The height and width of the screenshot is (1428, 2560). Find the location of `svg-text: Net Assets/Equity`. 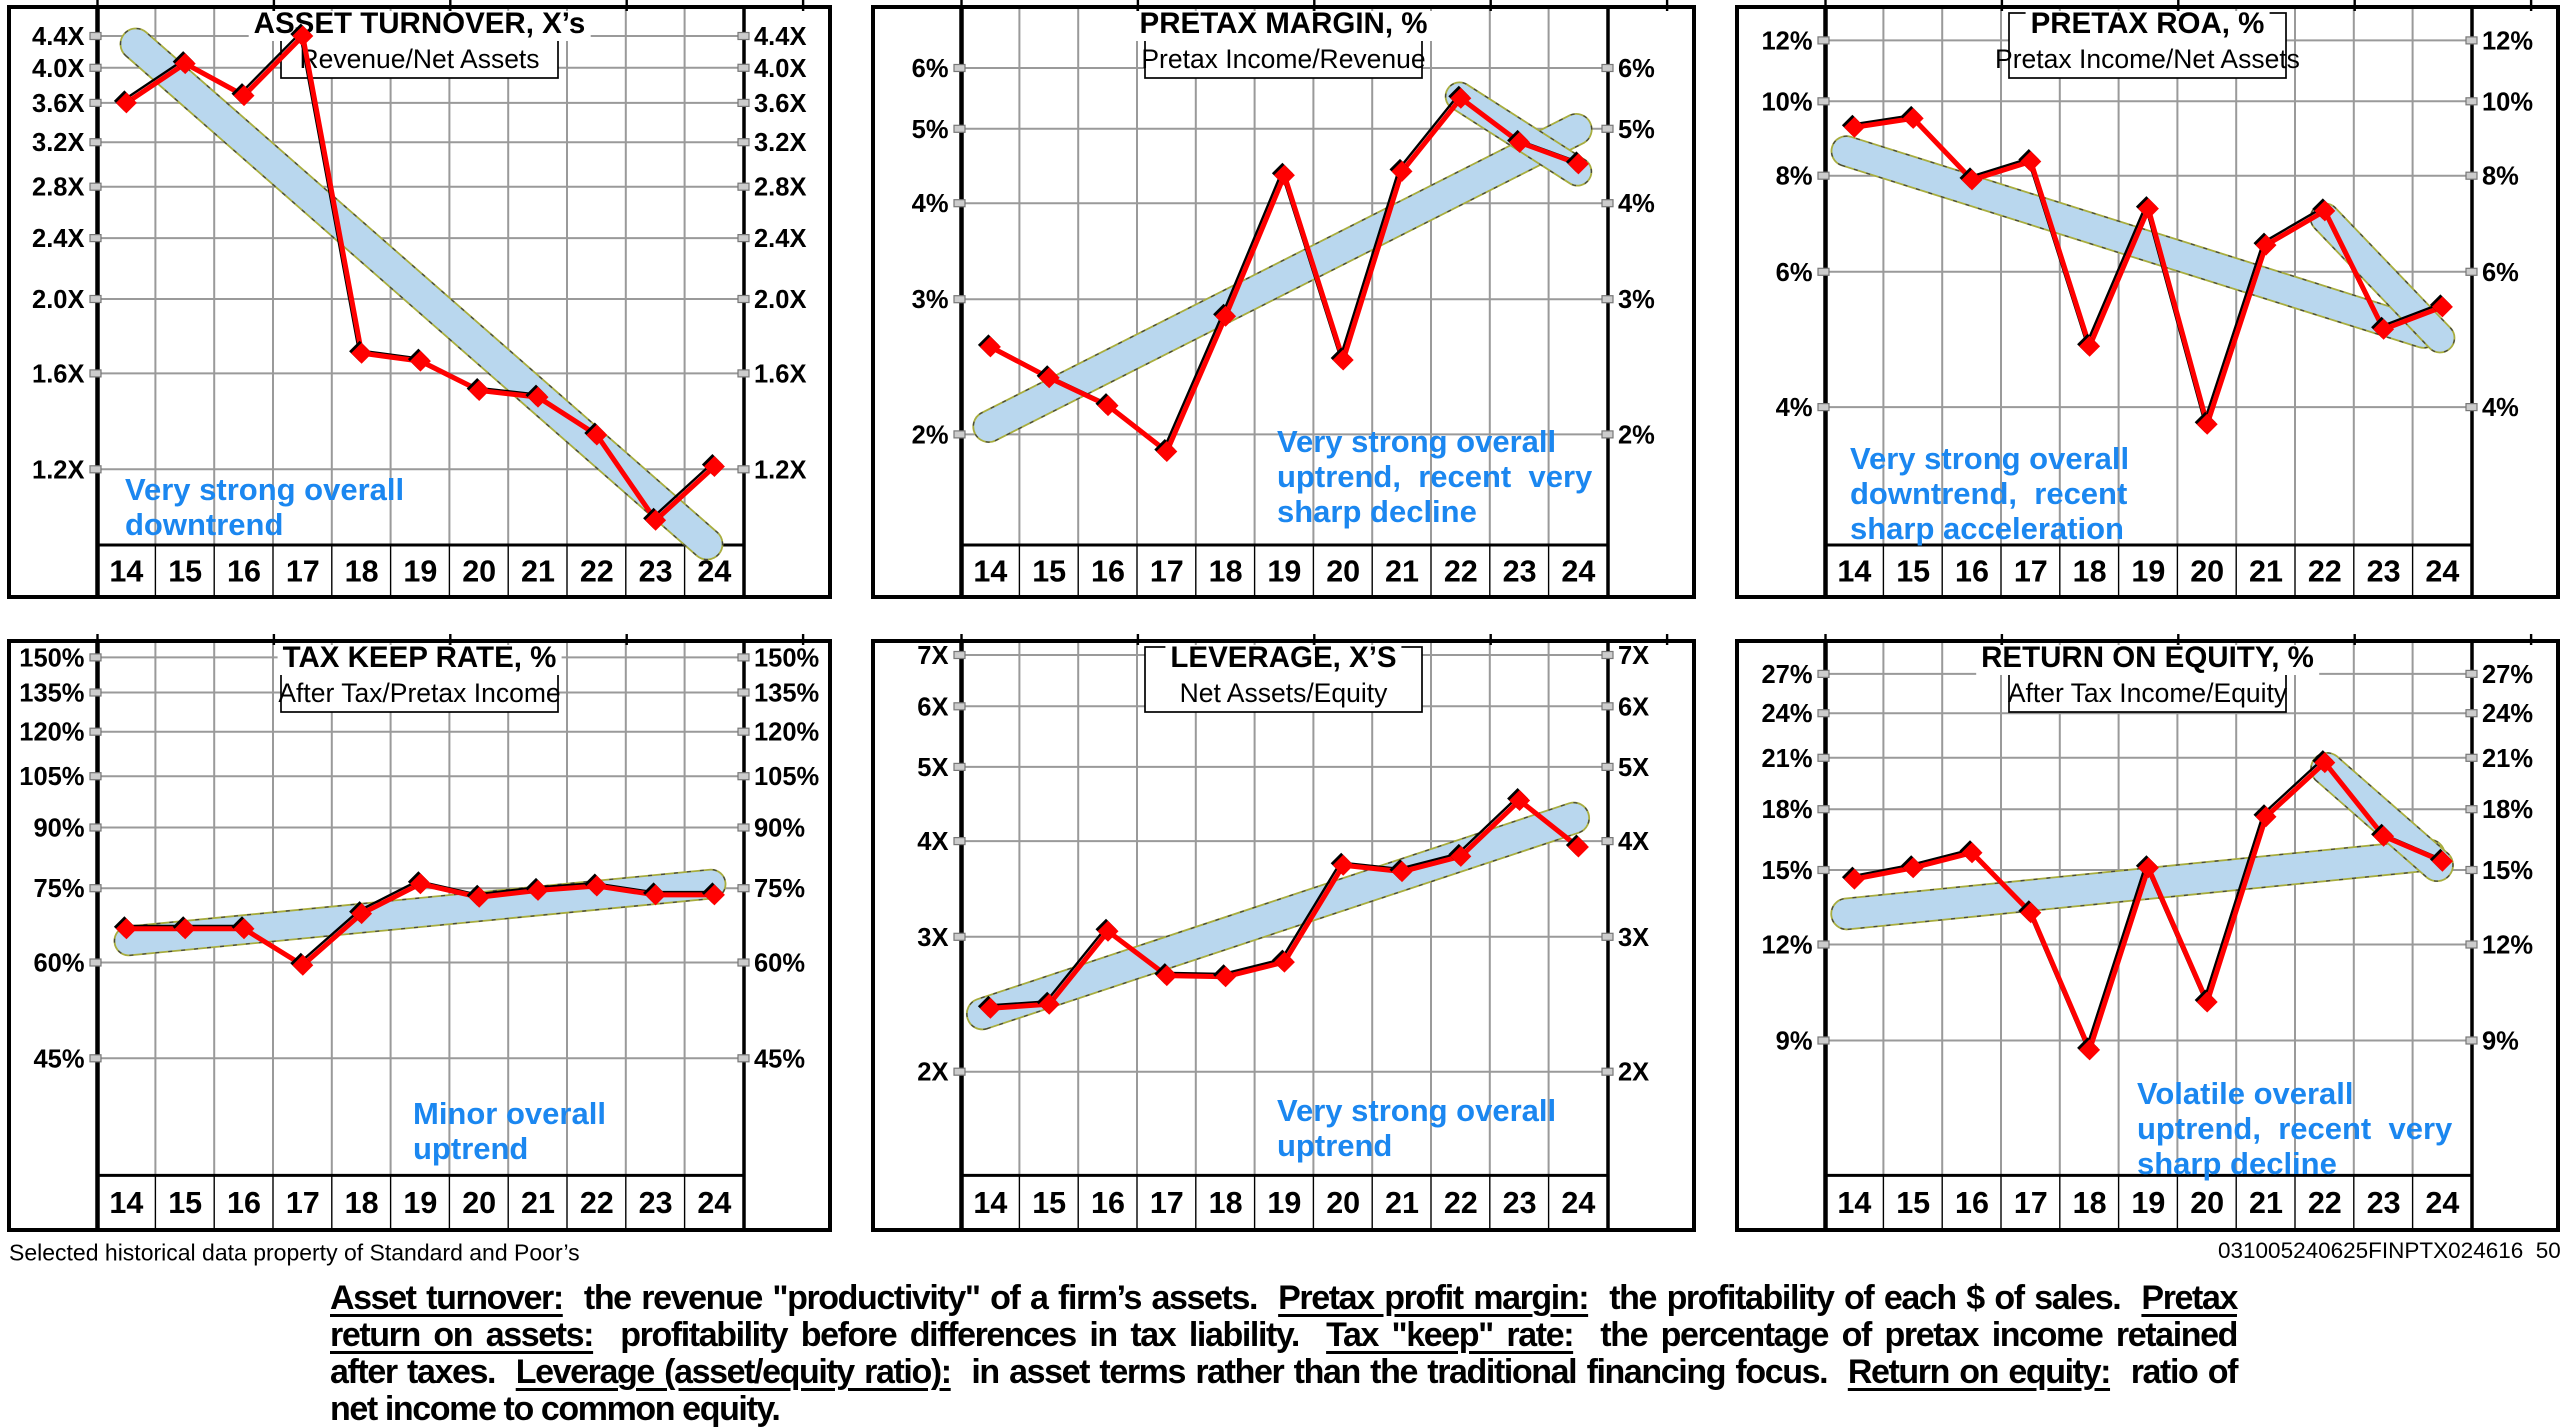

svg-text: Net Assets/Equity is located at coordinates (1284, 693).